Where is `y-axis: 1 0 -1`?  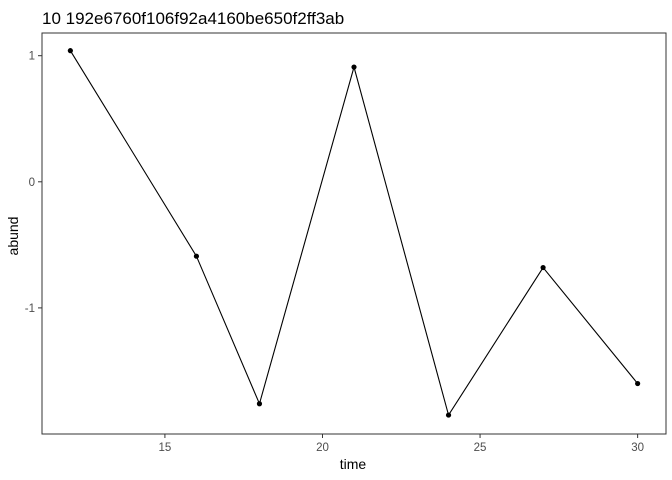 y-axis: 1 0 -1 is located at coordinates (33, 183).